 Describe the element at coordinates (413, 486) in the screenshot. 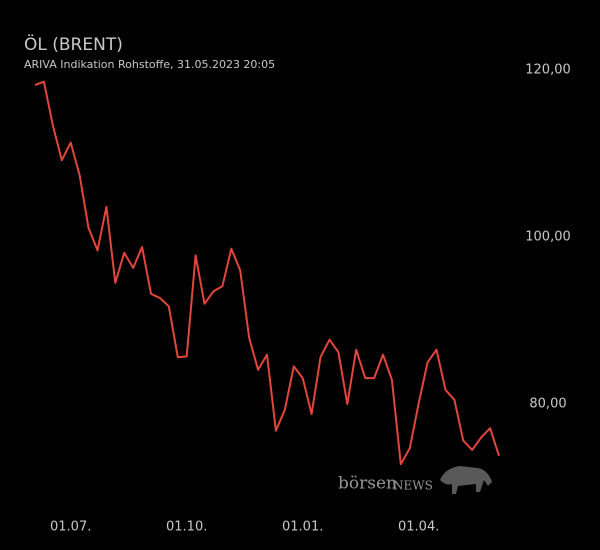

I see `watermark-text: NEWS` at that location.